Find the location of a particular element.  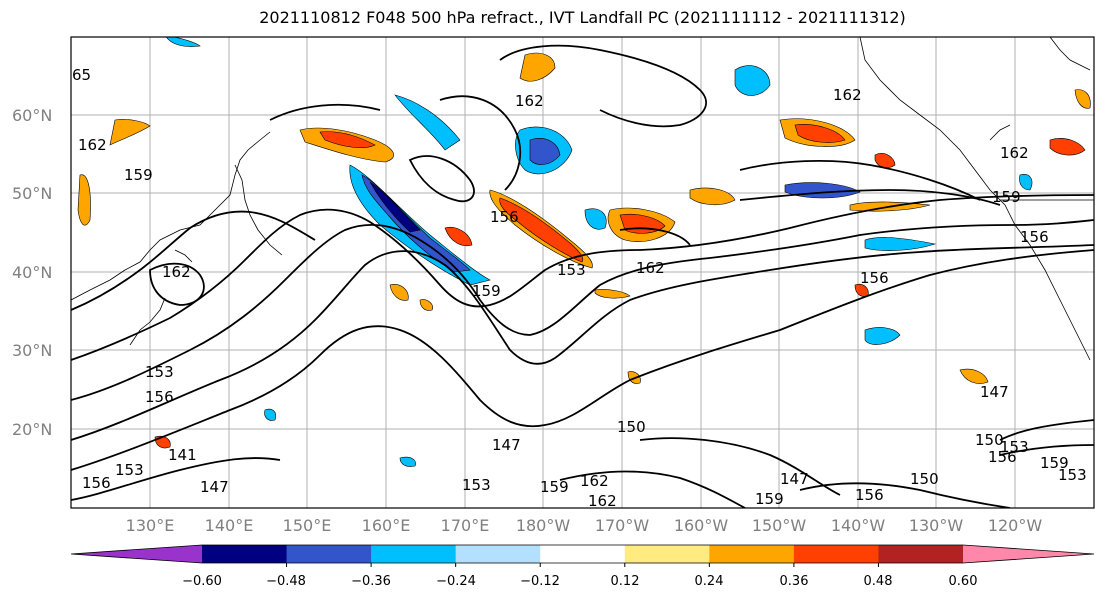

colorbar-tick-label: −0.24 is located at coordinates (456, 581).